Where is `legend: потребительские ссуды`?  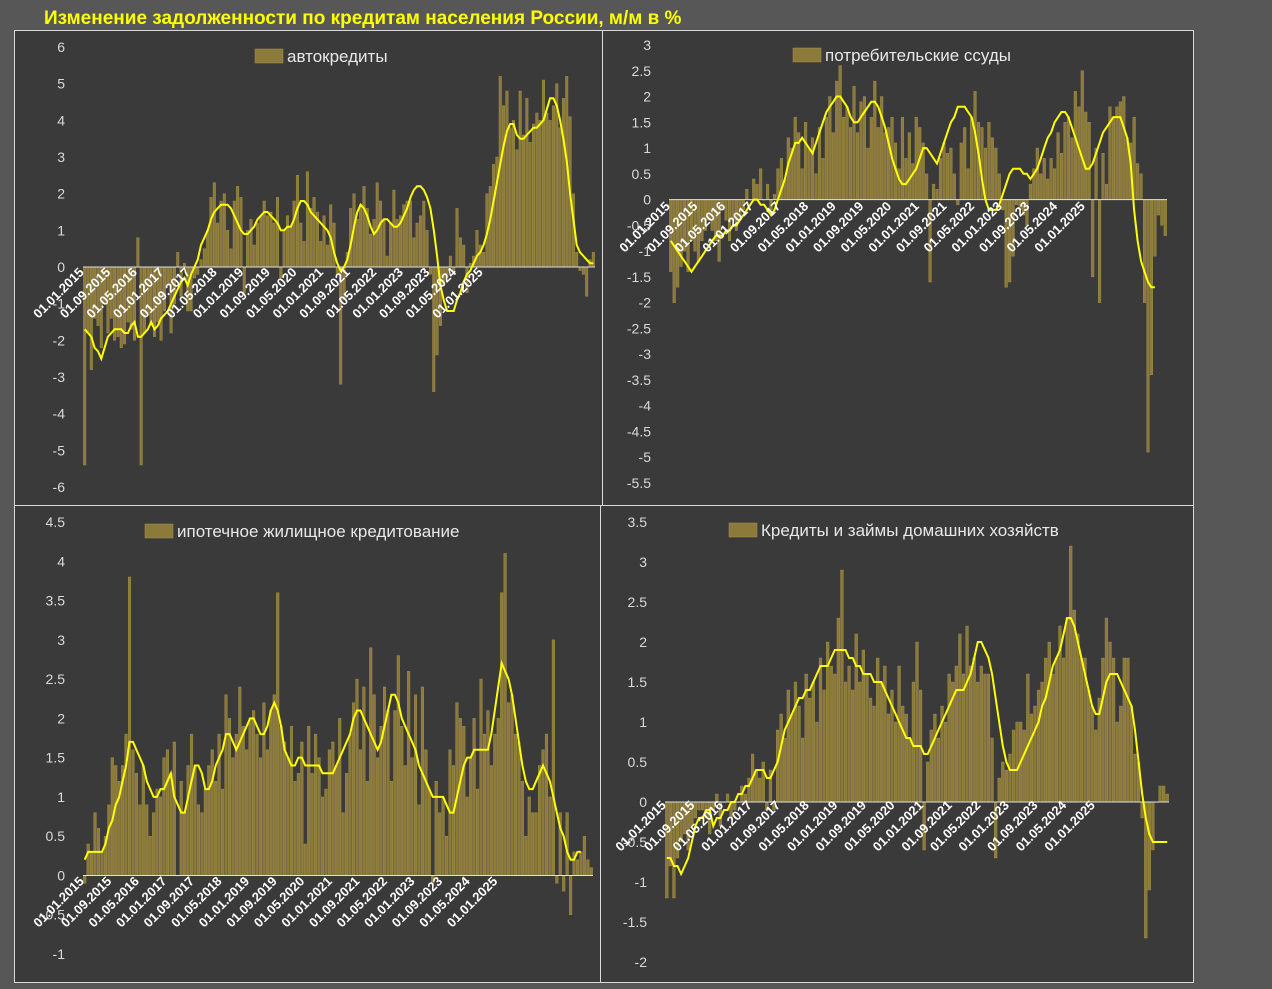 legend: потребительские ссуды is located at coordinates (901, 55).